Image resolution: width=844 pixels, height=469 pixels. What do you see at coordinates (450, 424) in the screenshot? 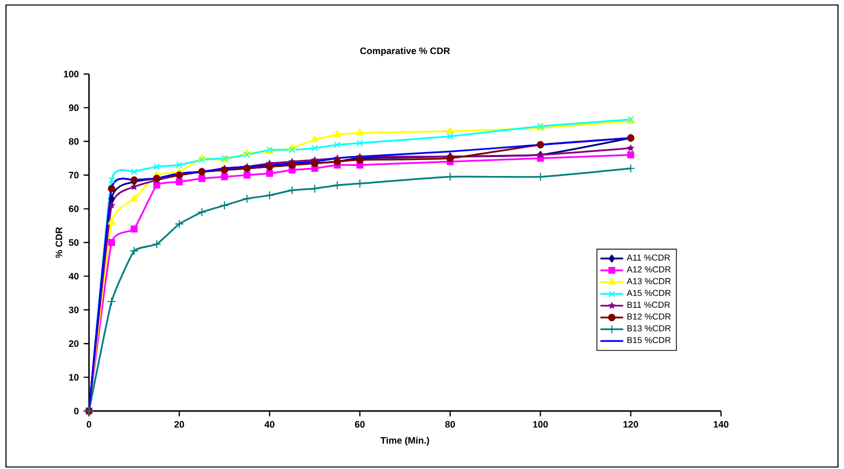
I see `x-tick-label: 80` at bounding box center [450, 424].